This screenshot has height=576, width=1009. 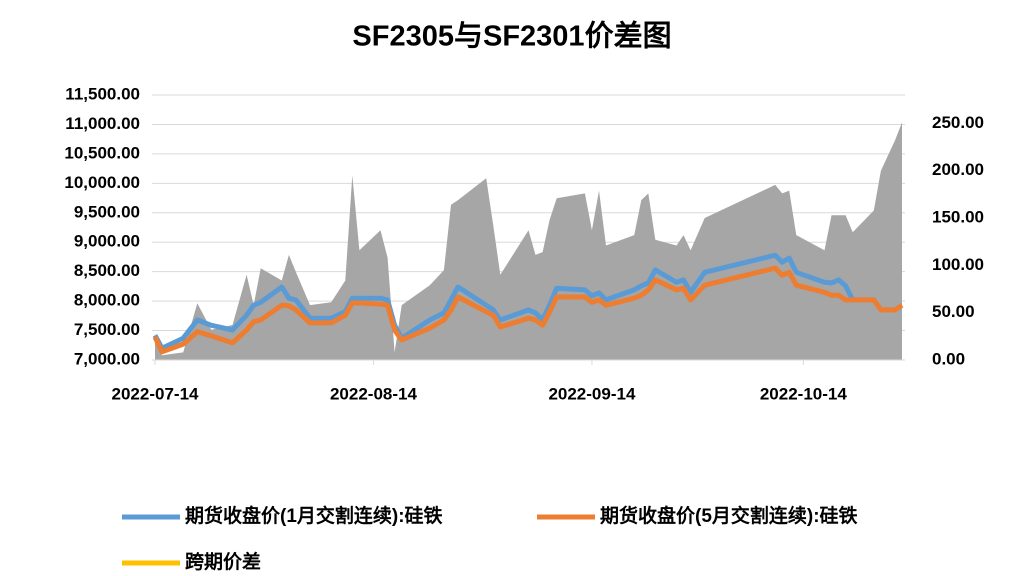 What do you see at coordinates (592, 393) in the screenshot?
I see `x-tick-label: 2022-09-14` at bounding box center [592, 393].